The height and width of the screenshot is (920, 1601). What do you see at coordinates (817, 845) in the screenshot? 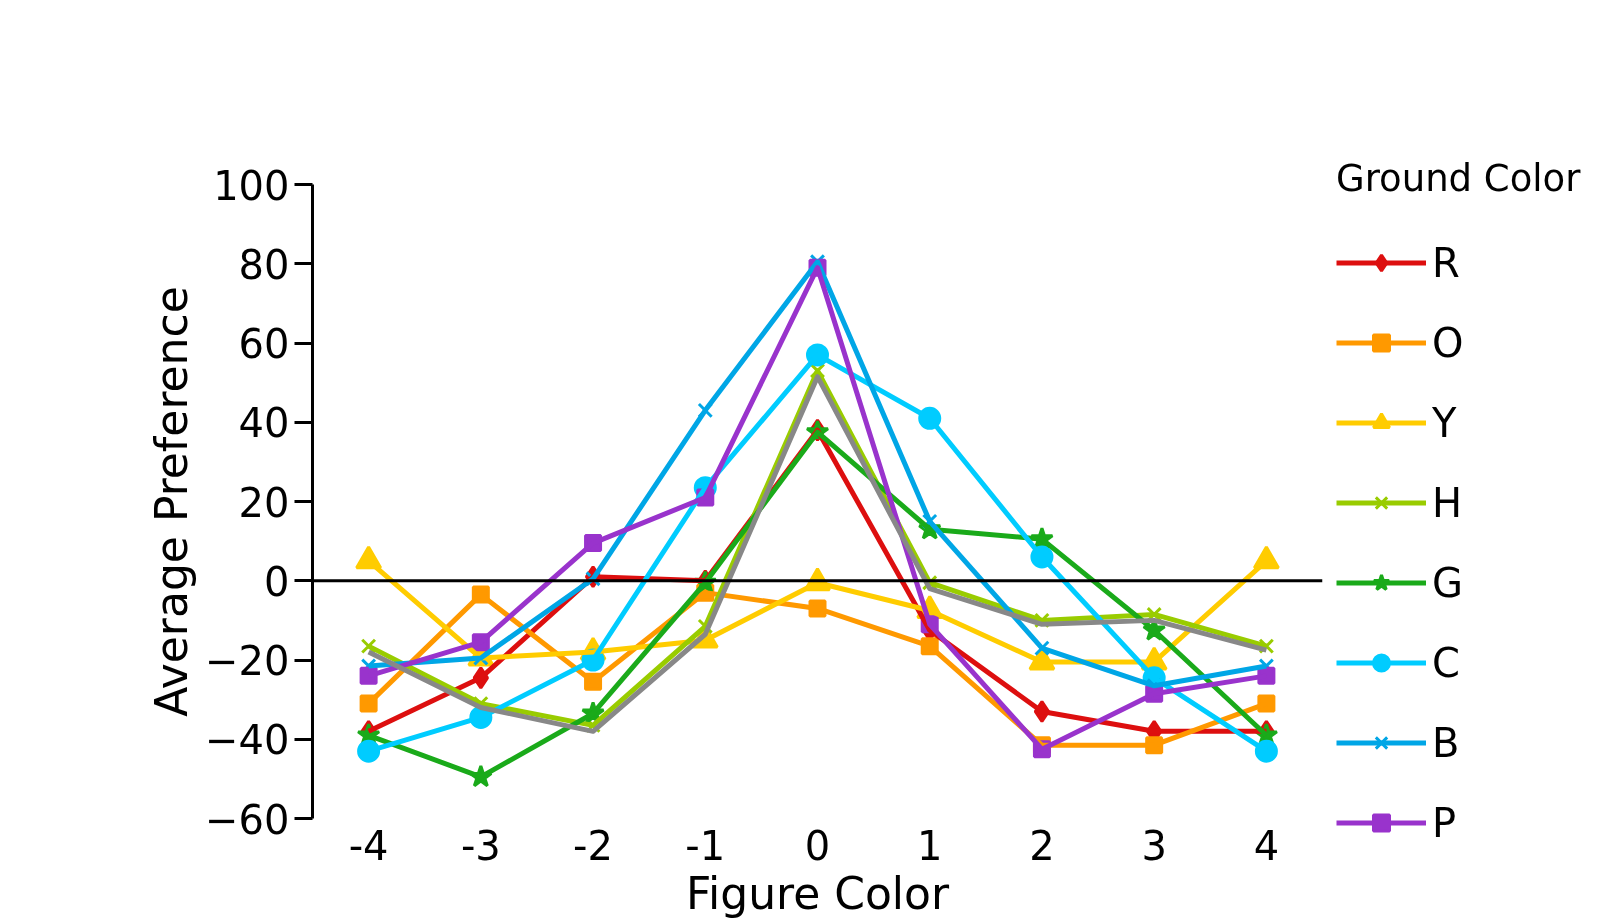
I see `x-tick-label: 0` at bounding box center [817, 845].